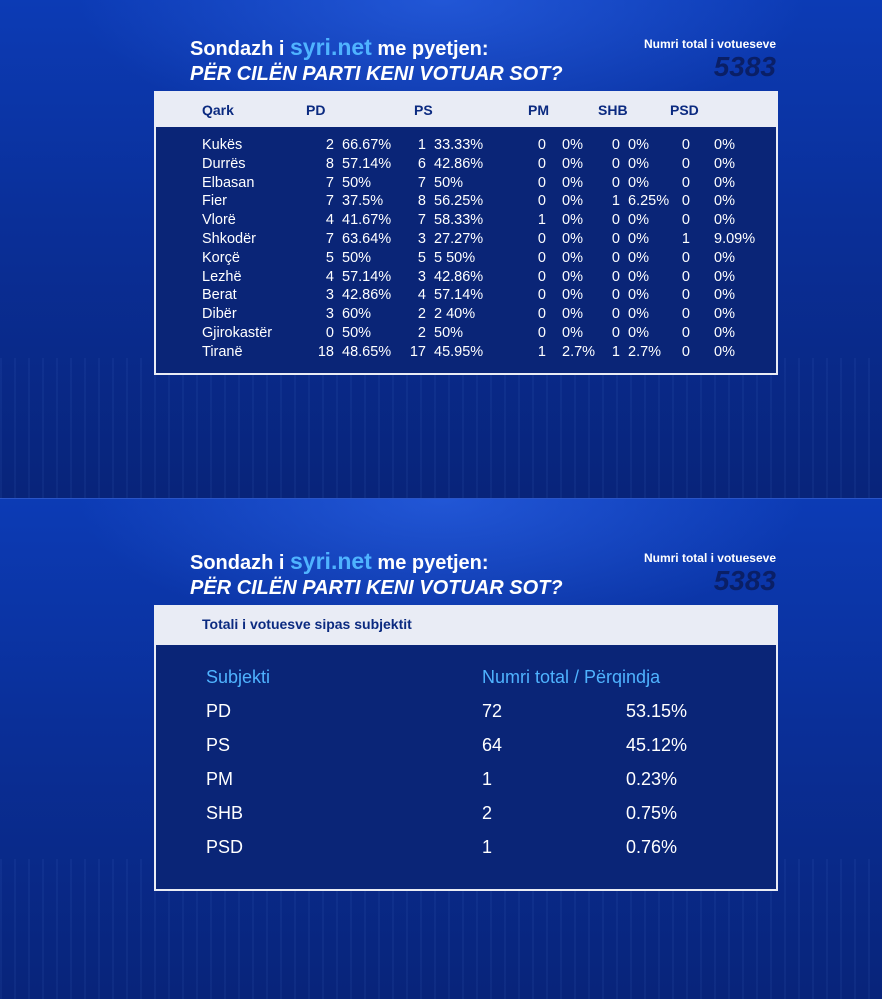  Describe the element at coordinates (367, 238) in the screenshot. I see `cell-pd-percent: 63.64%` at that location.